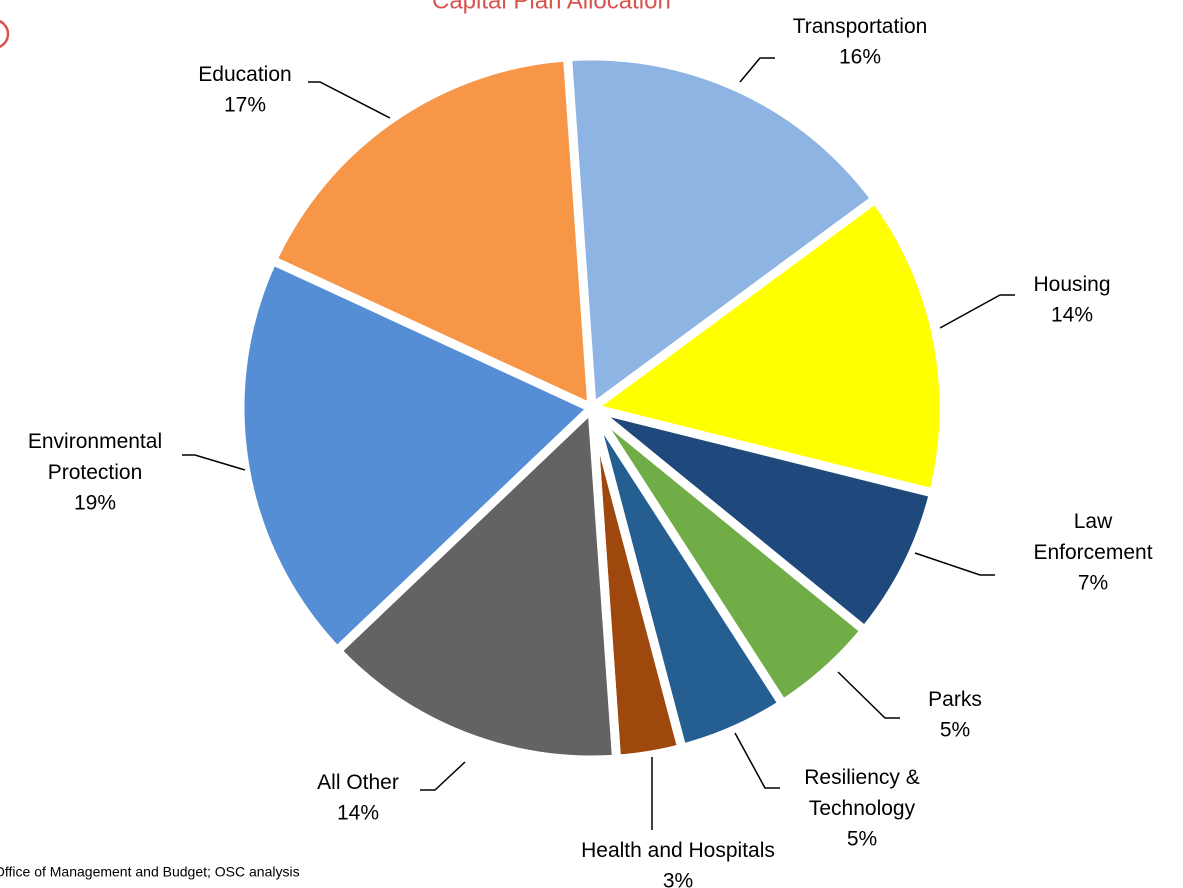  What do you see at coordinates (245, 105) in the screenshot?
I see `slice-value-label: 17%` at bounding box center [245, 105].